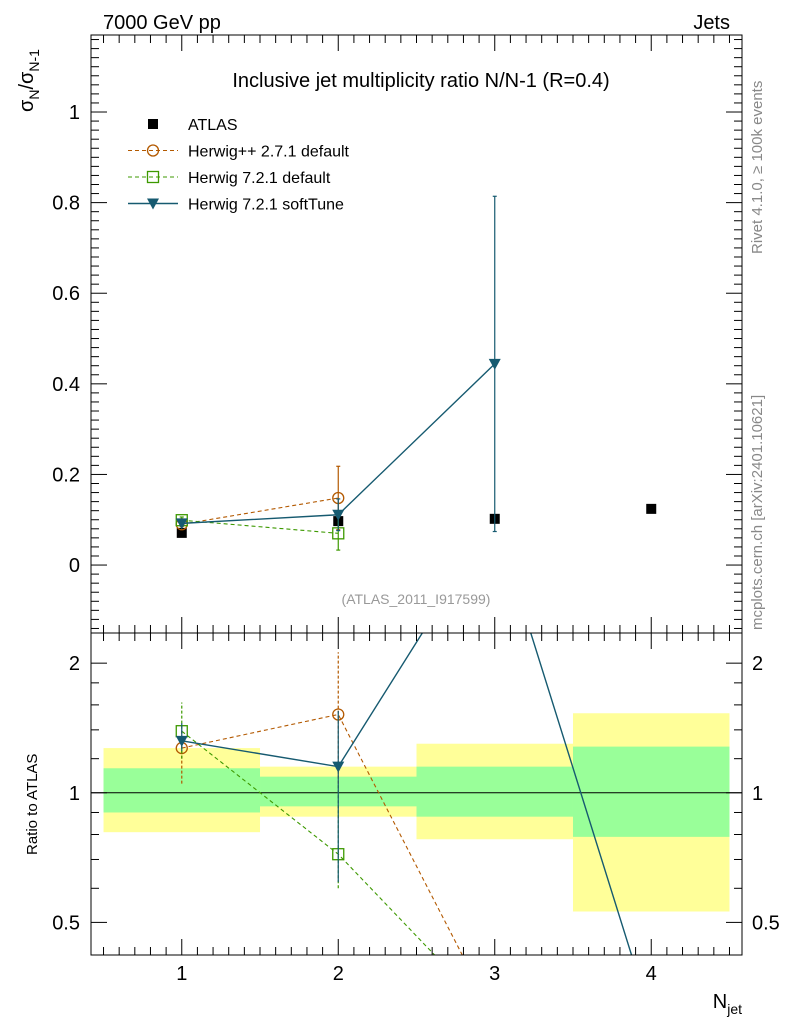 This screenshot has height=1024, width=786. Describe the element at coordinates (266, 205) in the screenshot. I see `legend-label-herwig-7-2-1-softtune: Herwig 7.2.1 softTune` at that location.